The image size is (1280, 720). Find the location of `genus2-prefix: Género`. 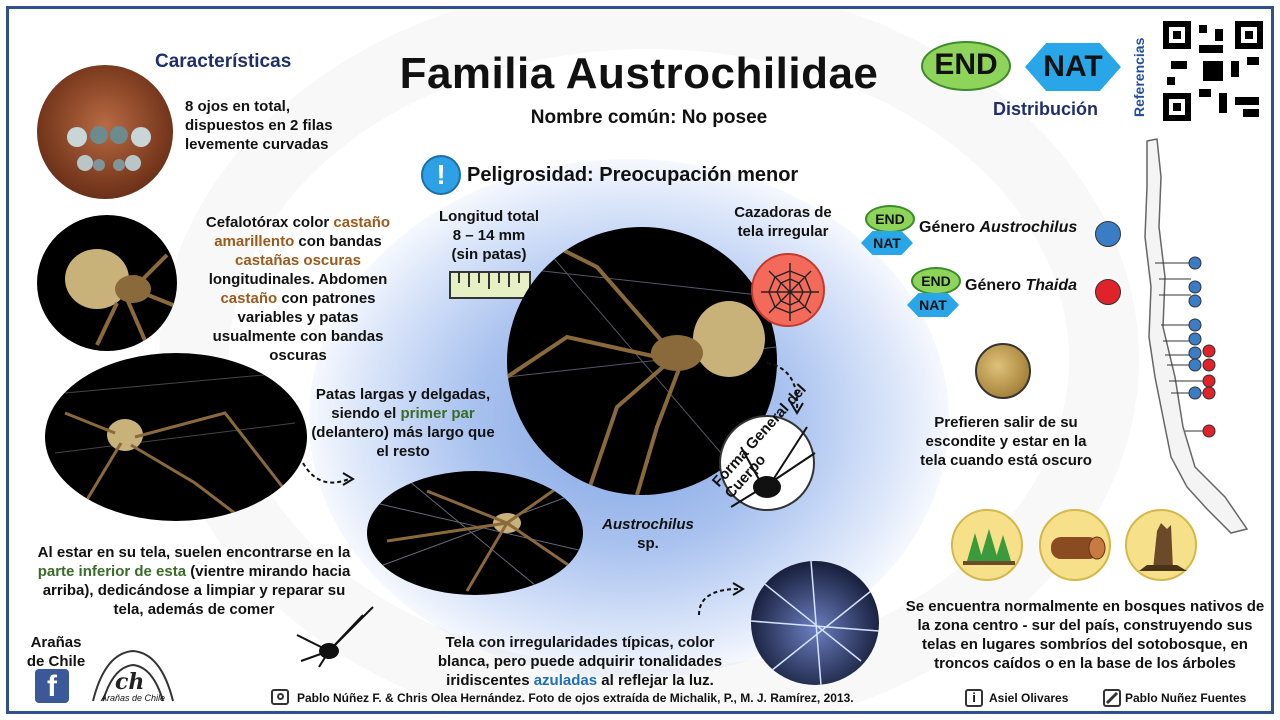

genus2-prefix: Género is located at coordinates (993, 285).